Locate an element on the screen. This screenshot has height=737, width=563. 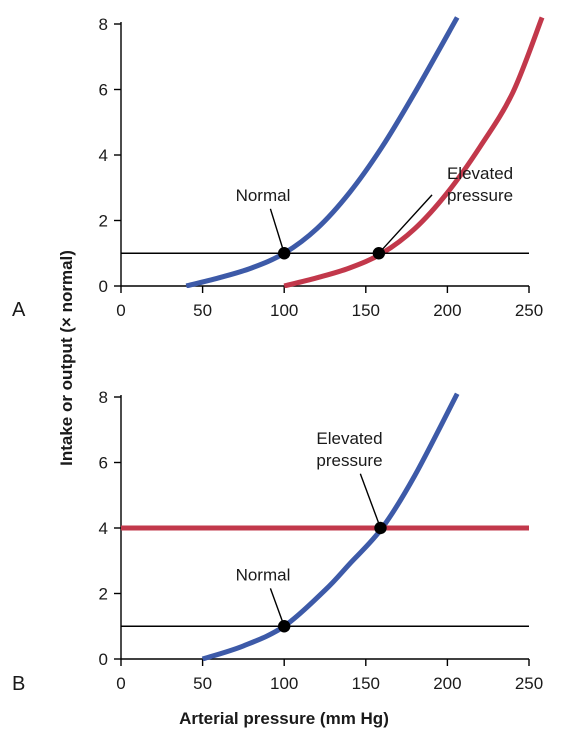
panel-b-y-tick-label: 0 is located at coordinates (103, 659).